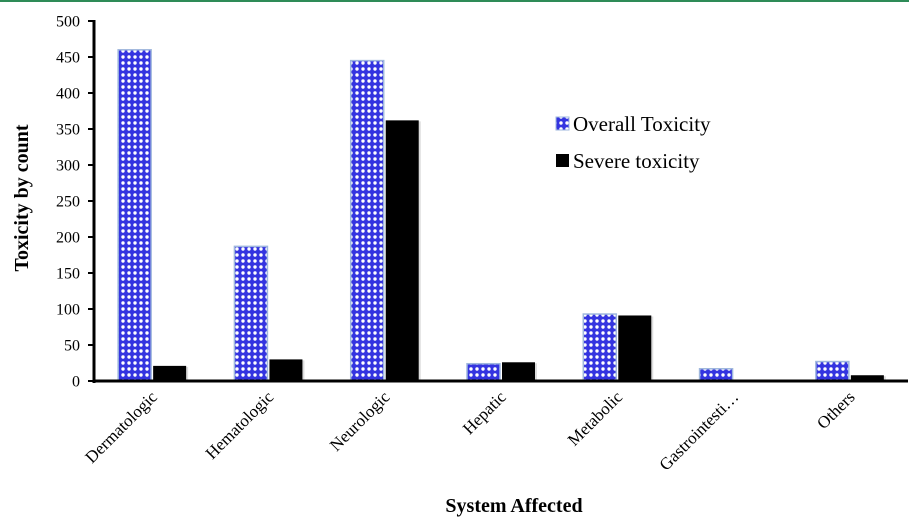 The image size is (909, 517). What do you see at coordinates (636, 161) in the screenshot?
I see `legend-label-severe-toxicity: Severe toxicity` at bounding box center [636, 161].